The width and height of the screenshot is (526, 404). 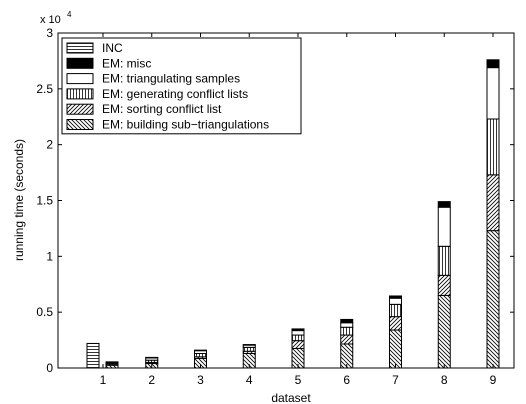 I want to click on x-tick-label: 9, so click(x=493, y=380).